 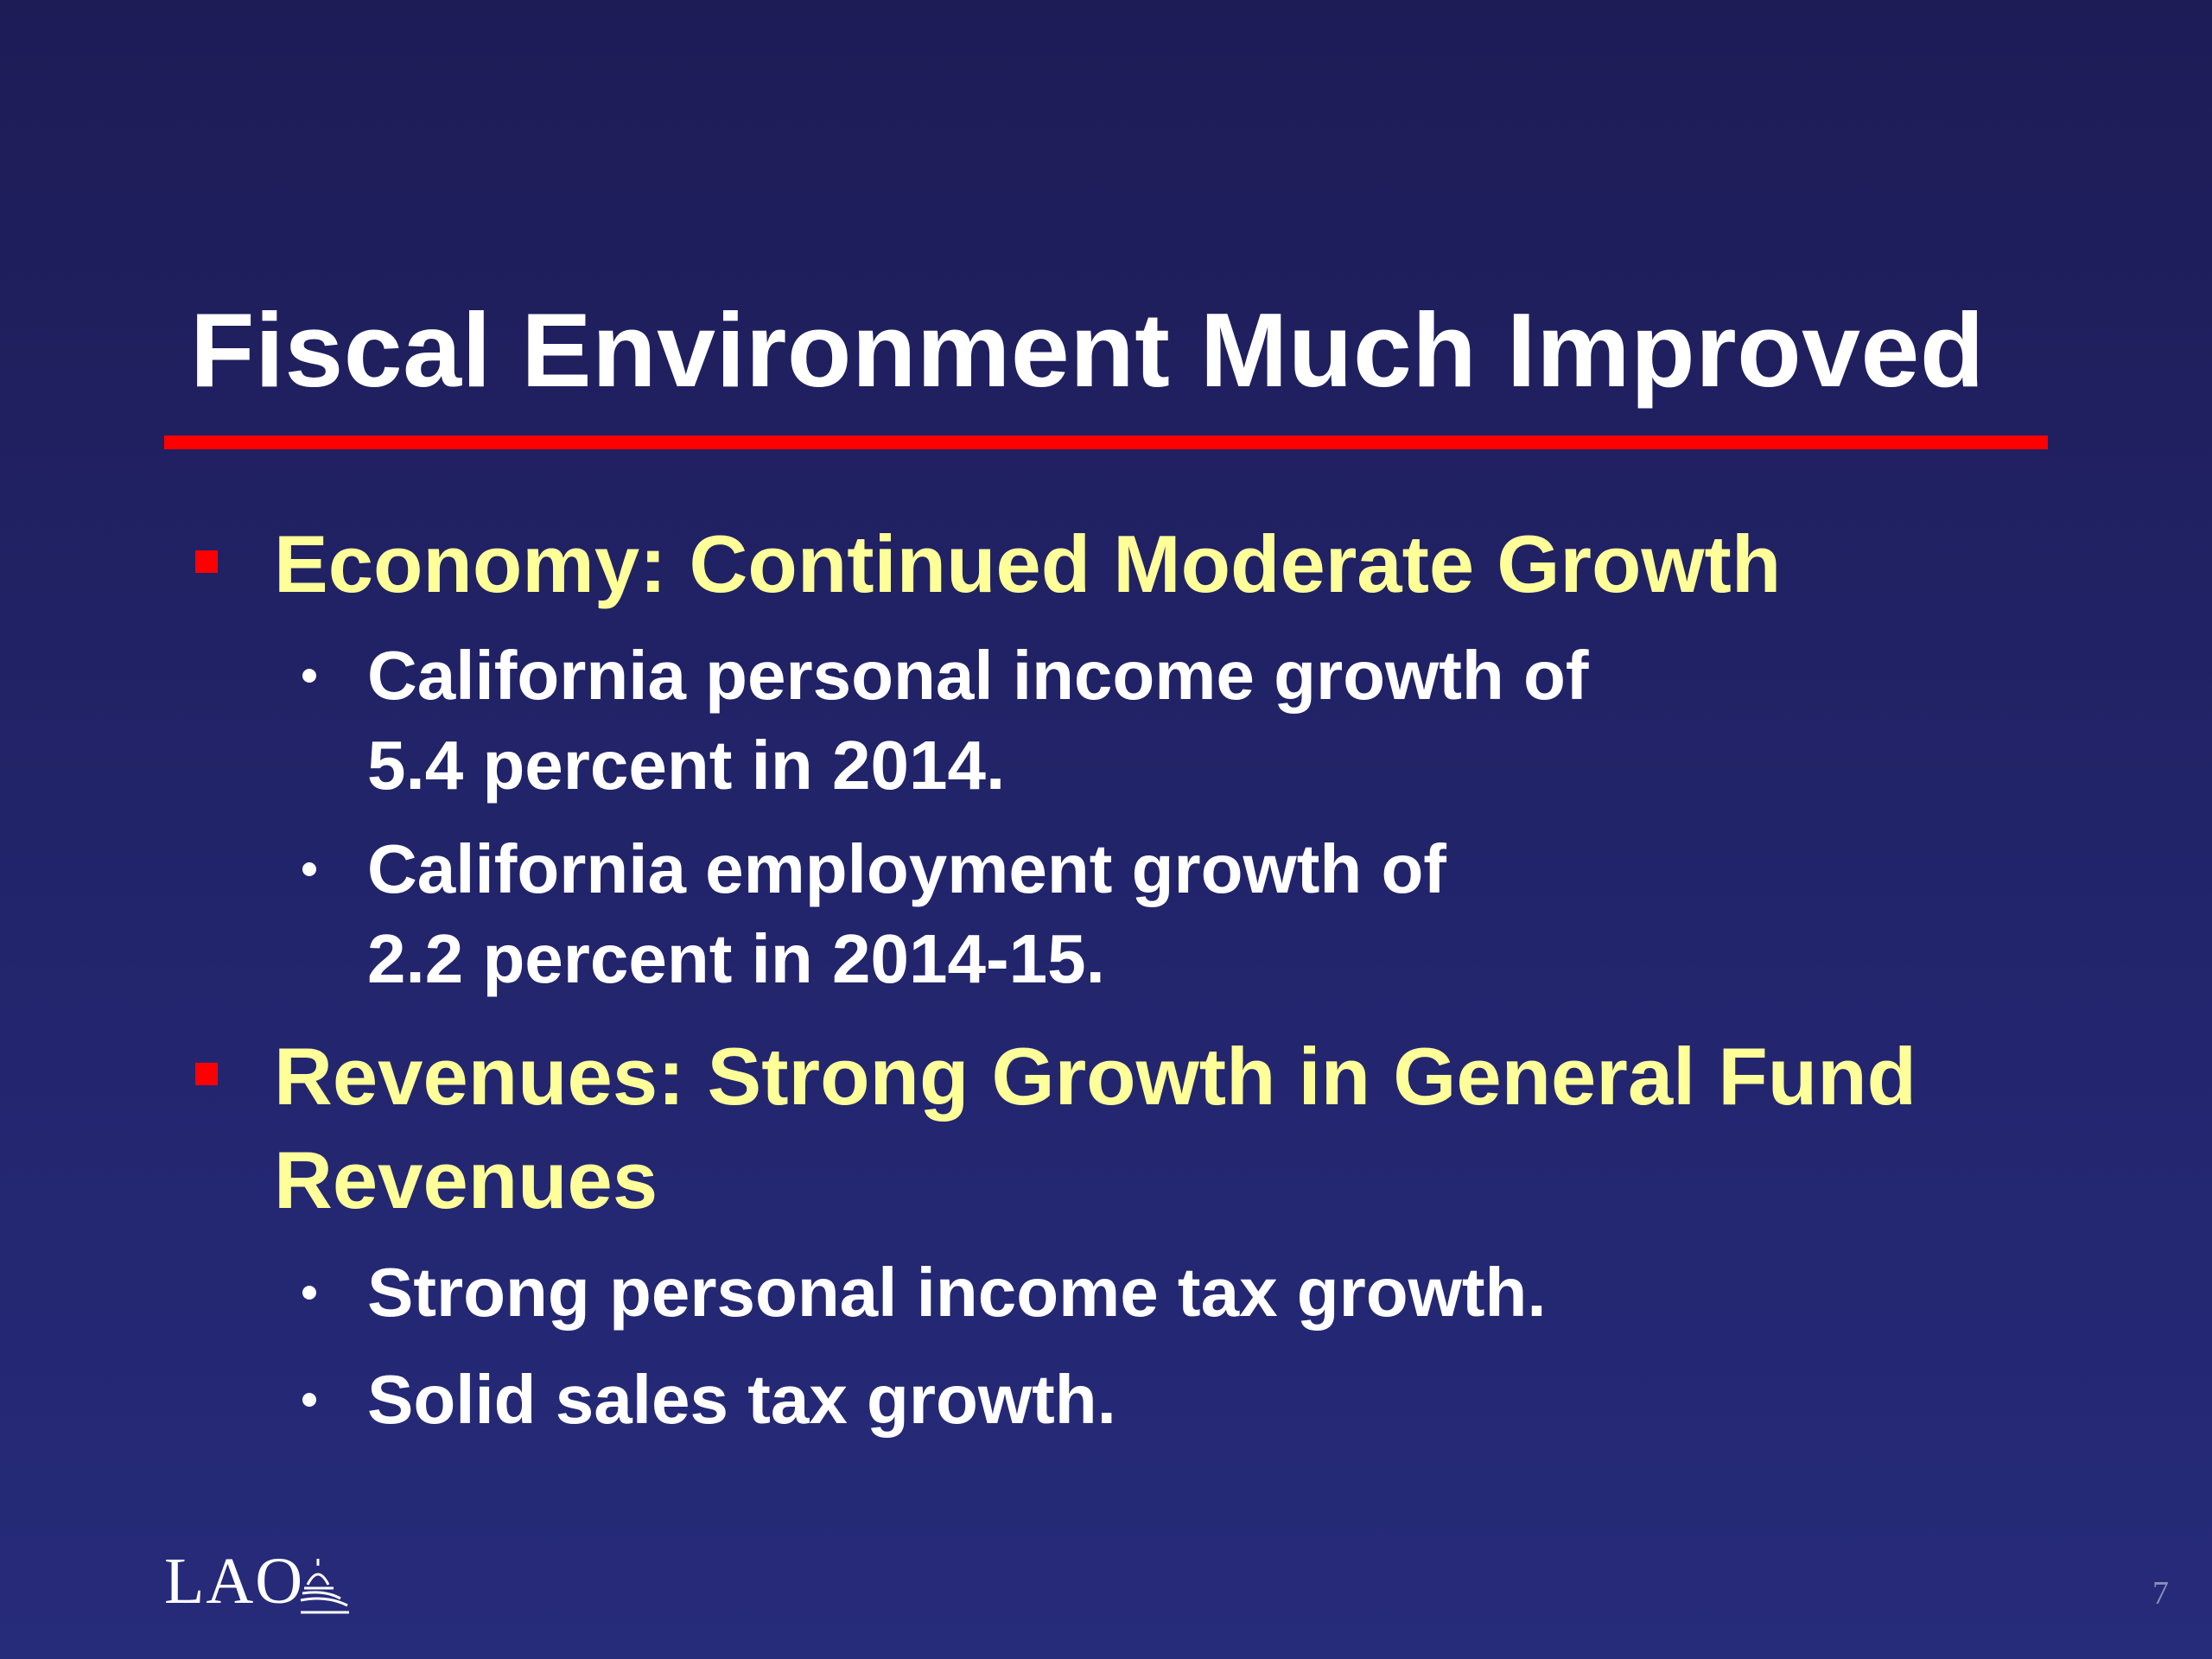 What do you see at coordinates (957, 1292) in the screenshot?
I see `point-text-line: Strong personal income tax growth.` at bounding box center [957, 1292].